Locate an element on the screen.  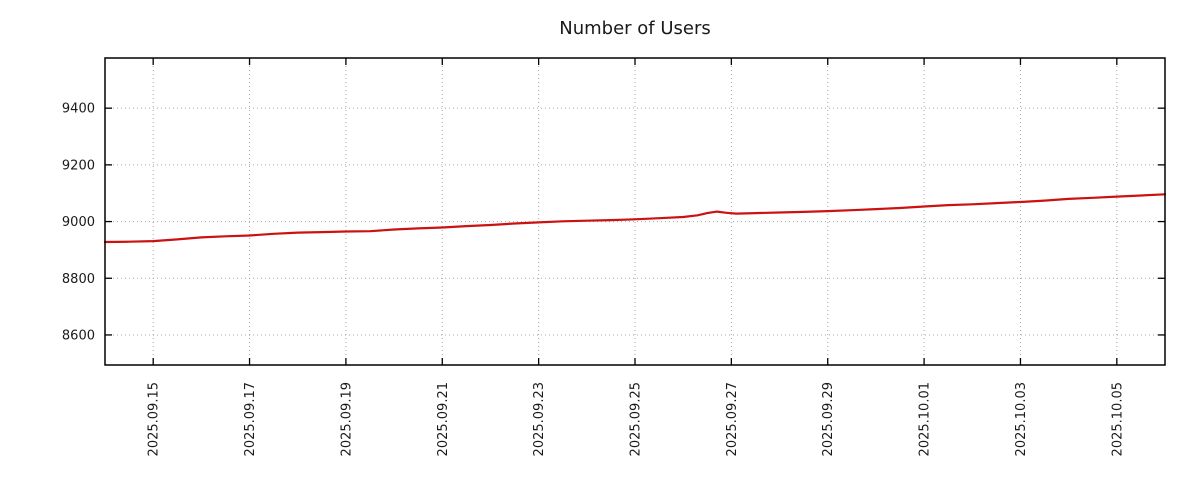
x-tick-label: 2025.09.17 is located at coordinates (250, 419).